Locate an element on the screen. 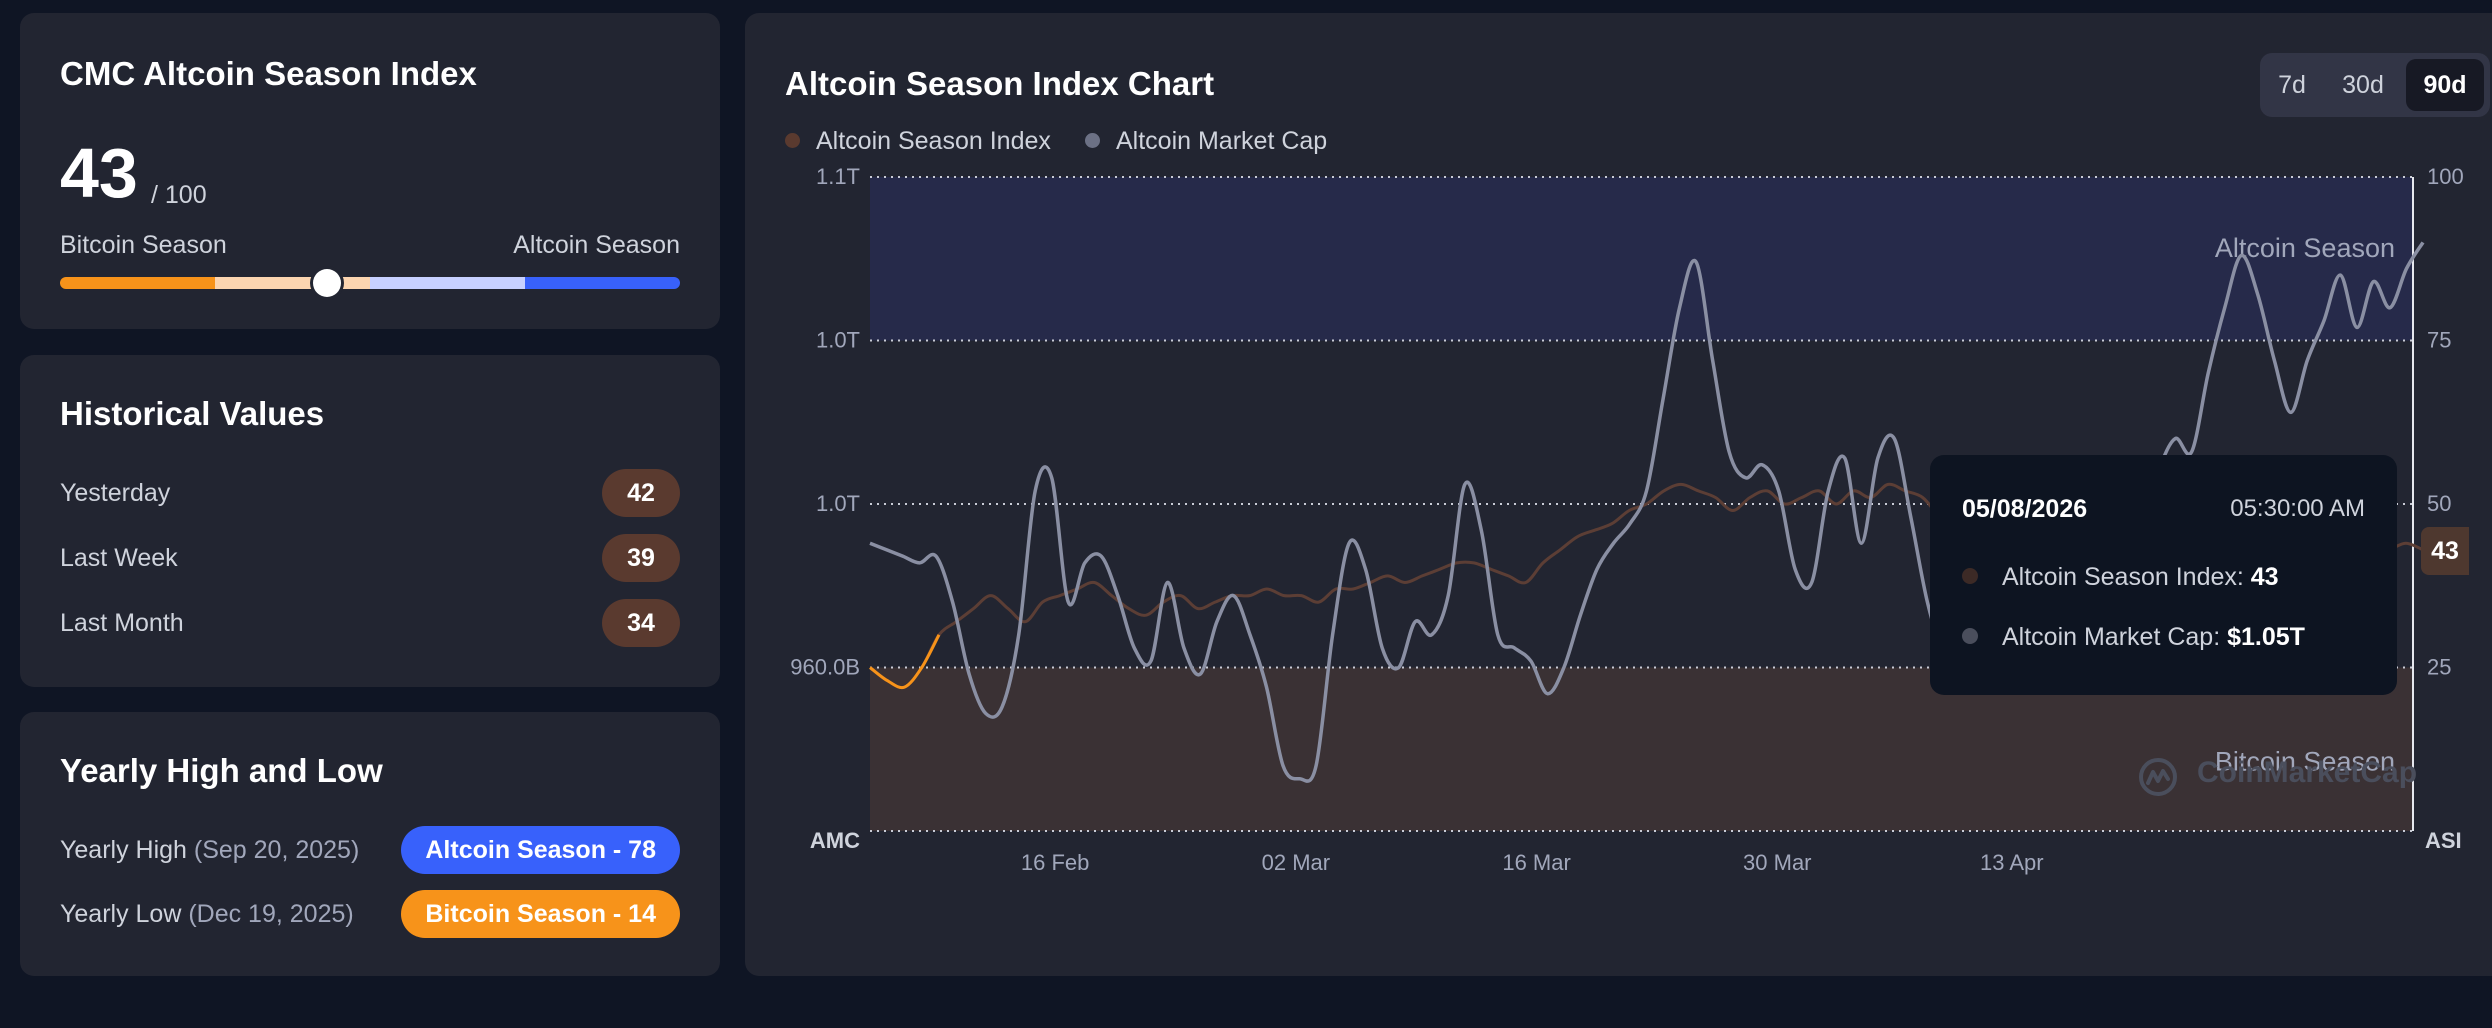  yearly-low-text: Yearly Low is located at coordinates (121, 914).